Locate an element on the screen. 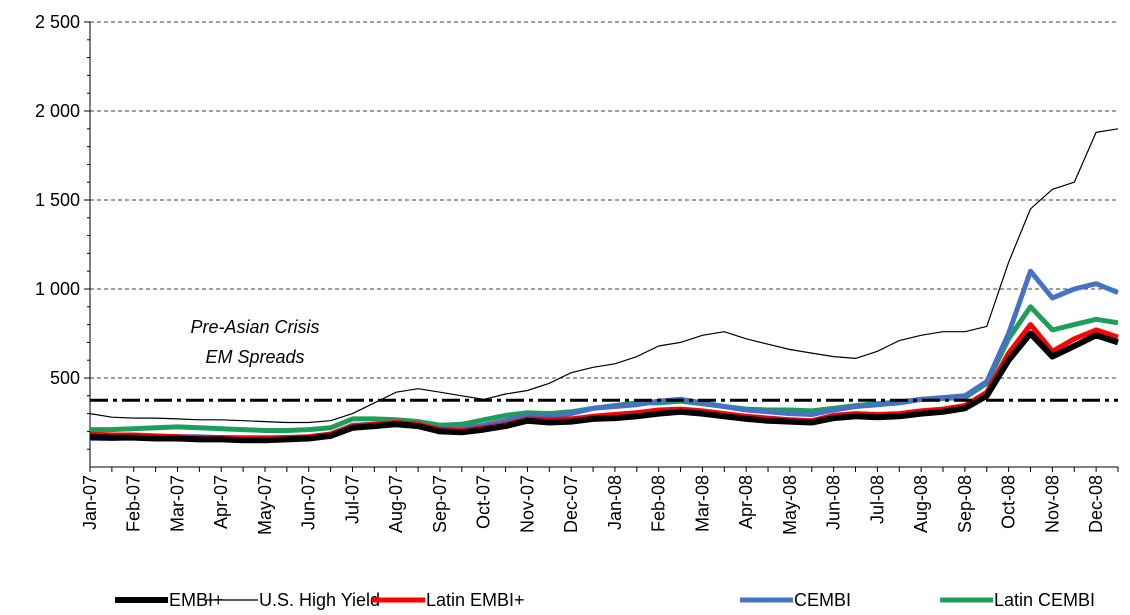 This screenshot has height=615, width=1130. x-tick-label: Apr-08 is located at coordinates (746, 502).